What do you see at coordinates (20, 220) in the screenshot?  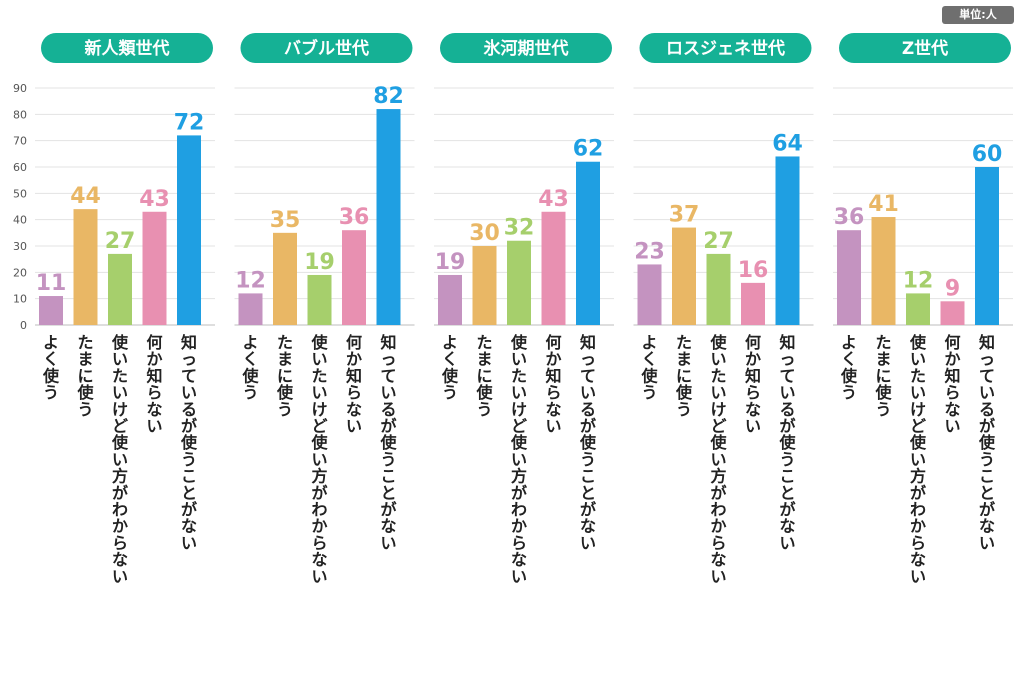 I see `y-tick-label: 40` at bounding box center [20, 220].